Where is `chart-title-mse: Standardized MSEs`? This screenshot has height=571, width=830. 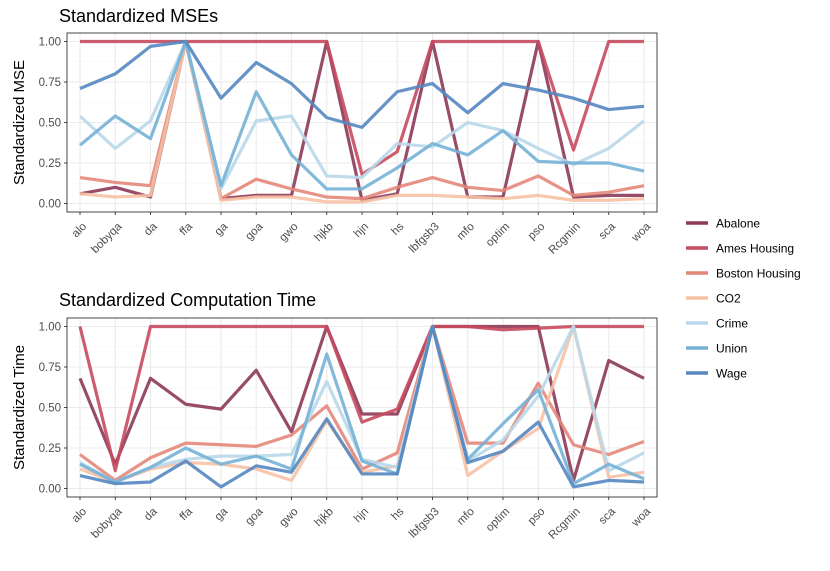
chart-title-mse: Standardized MSEs is located at coordinates (138, 16).